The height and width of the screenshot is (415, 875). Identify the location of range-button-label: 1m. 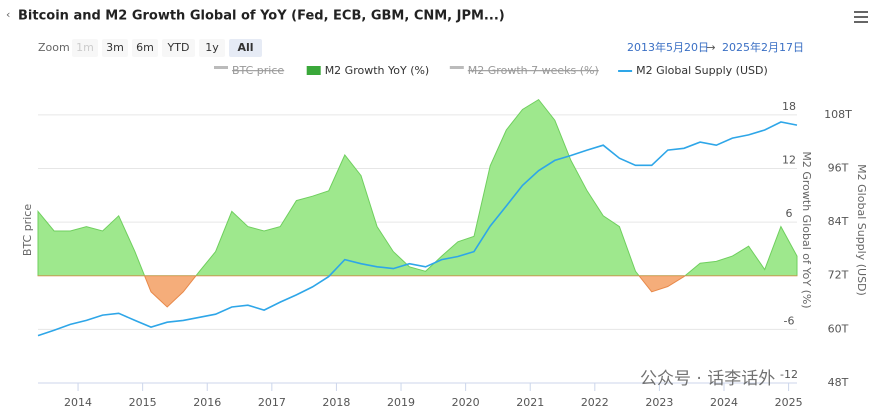
(85, 47).